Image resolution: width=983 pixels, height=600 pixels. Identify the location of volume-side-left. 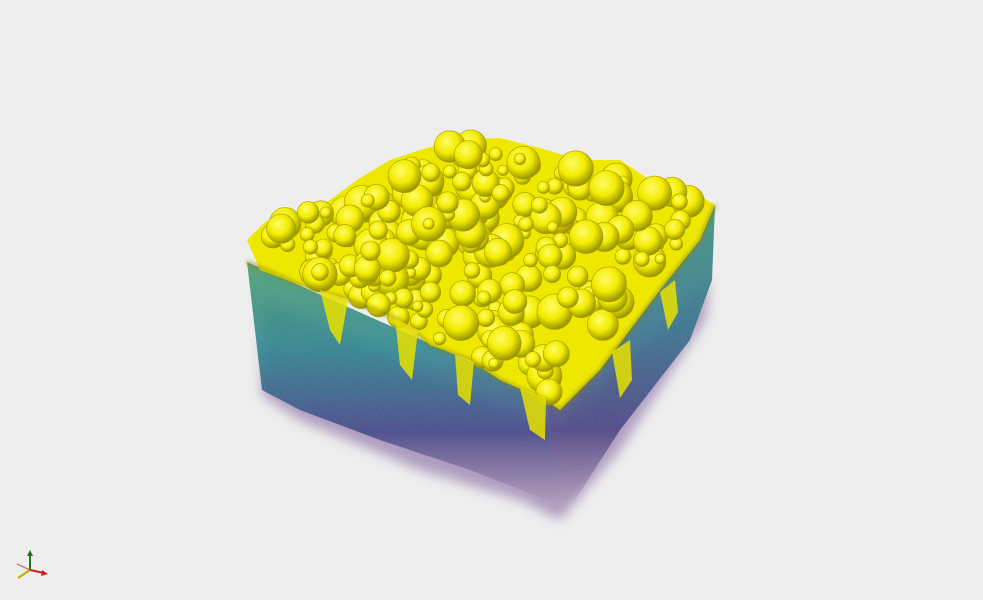
(403, 383).